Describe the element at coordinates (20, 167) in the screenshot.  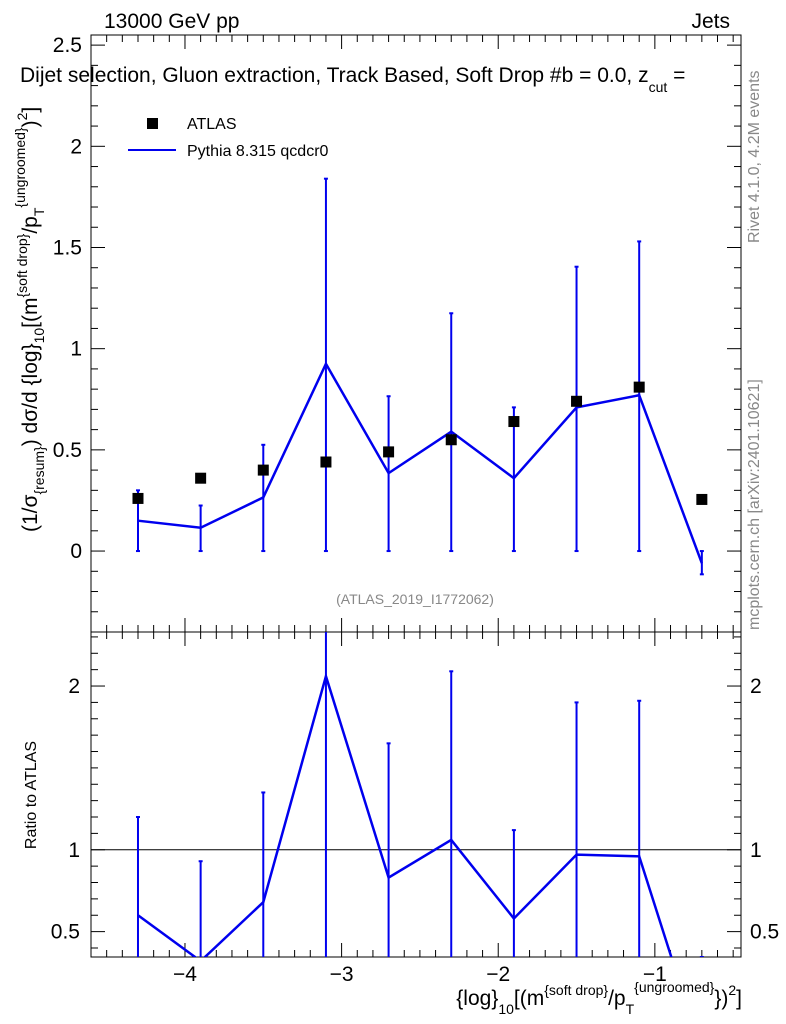
I see `main-y-label-d-sup: {ungroomed}` at that location.